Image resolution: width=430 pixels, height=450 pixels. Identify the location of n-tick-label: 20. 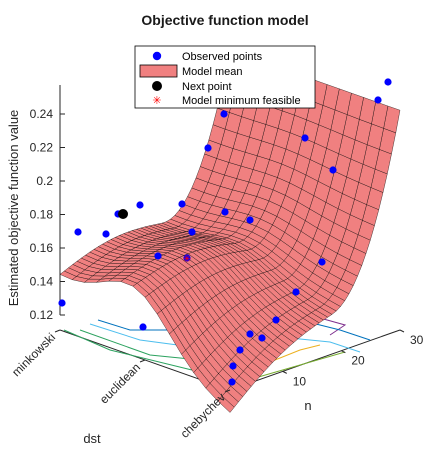
(358, 361).